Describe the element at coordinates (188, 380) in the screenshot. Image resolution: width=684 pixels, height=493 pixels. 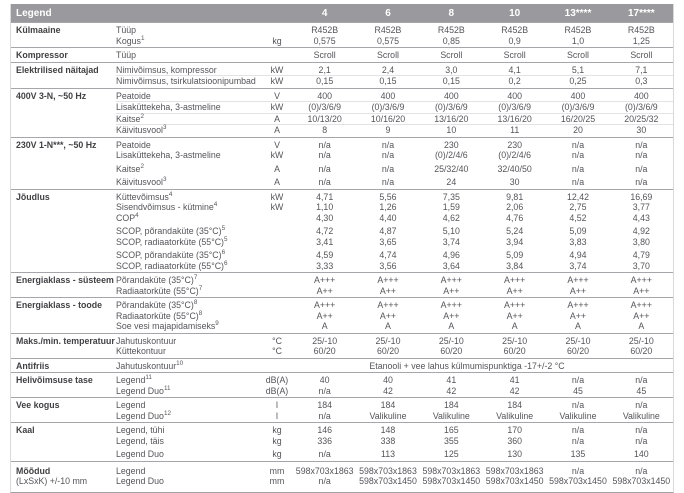
I see `param-label: Legend11` at that location.